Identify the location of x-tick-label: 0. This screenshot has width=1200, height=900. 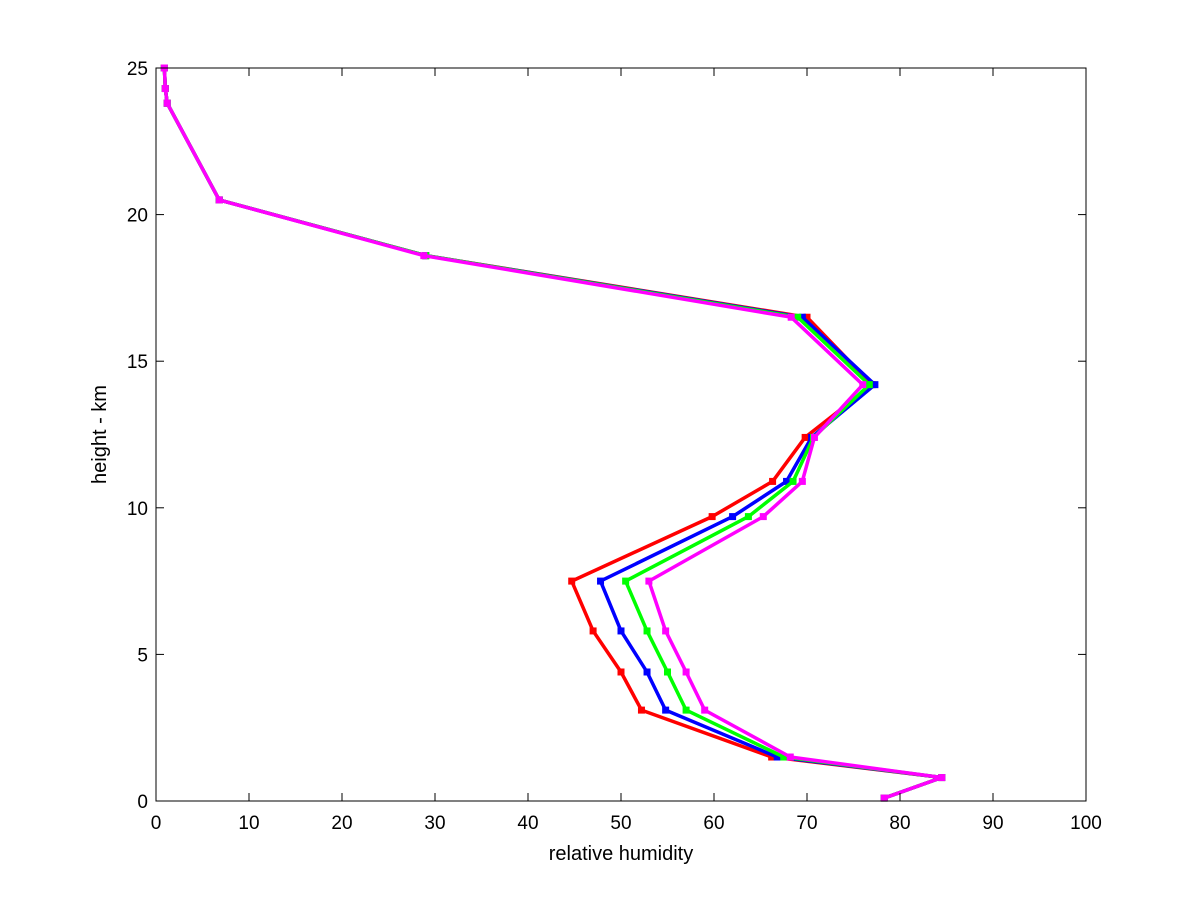
(156, 823).